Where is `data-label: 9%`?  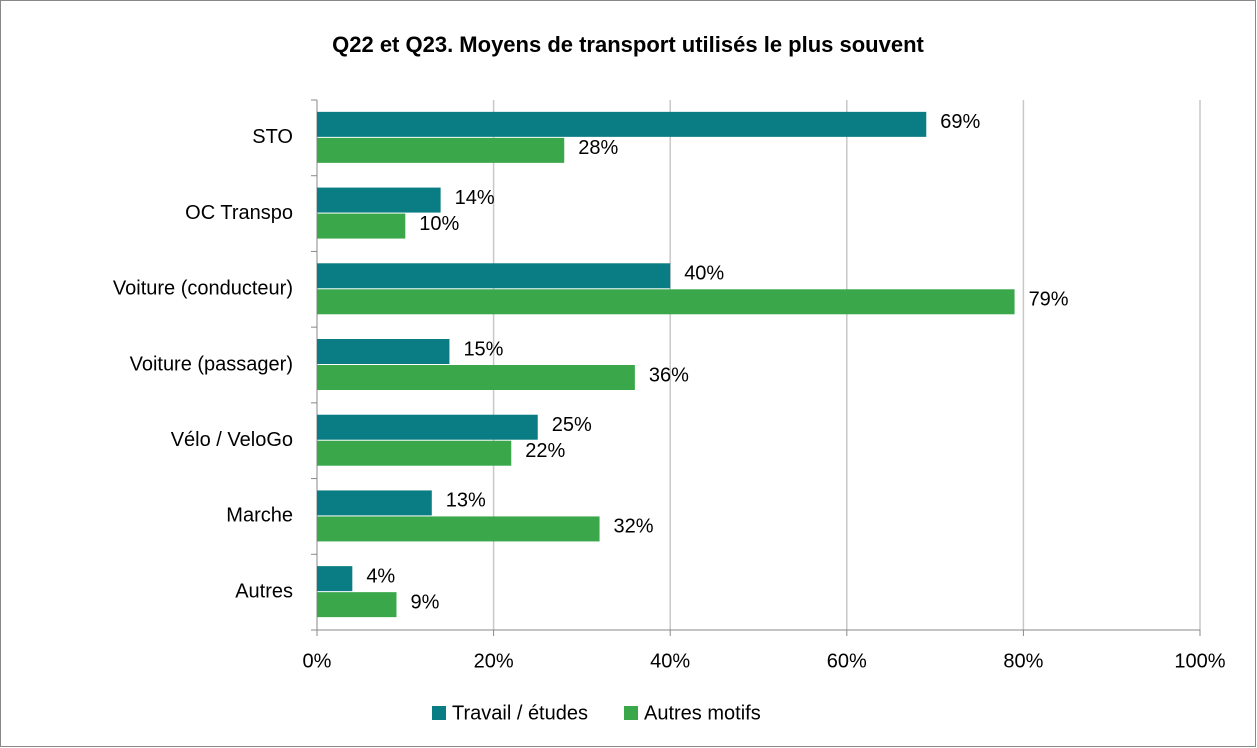
data-label: 9% is located at coordinates (424, 602).